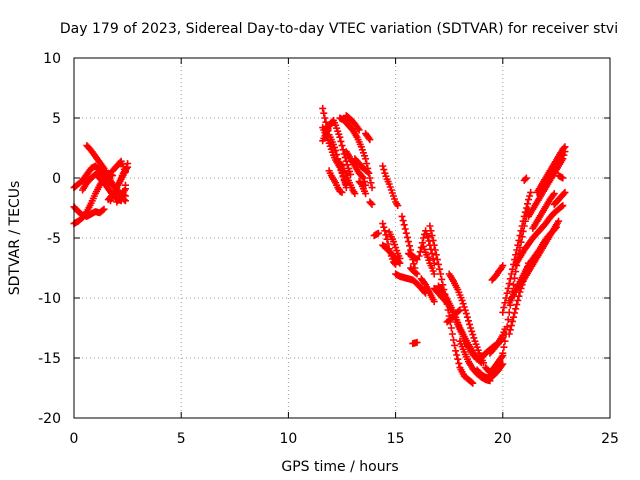  Describe the element at coordinates (181, 439) in the screenshot. I see `x-tick-label: 5` at that location.